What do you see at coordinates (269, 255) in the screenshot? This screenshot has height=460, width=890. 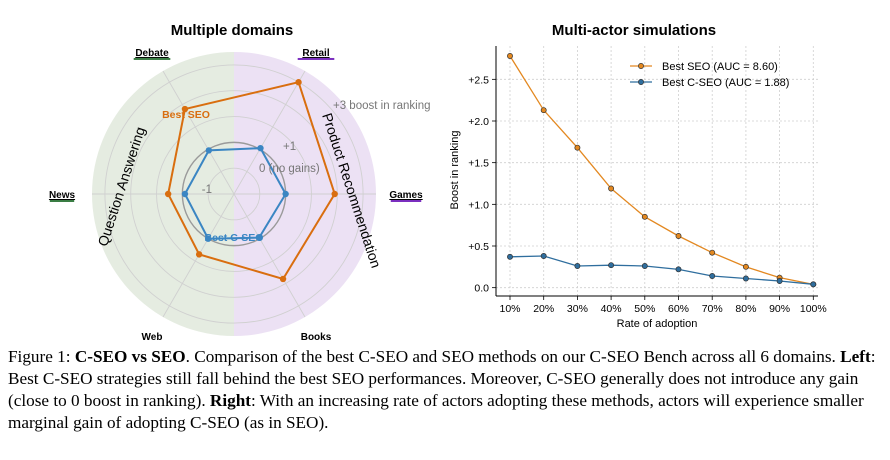 I see `radar-spoke-books` at bounding box center [269, 255].